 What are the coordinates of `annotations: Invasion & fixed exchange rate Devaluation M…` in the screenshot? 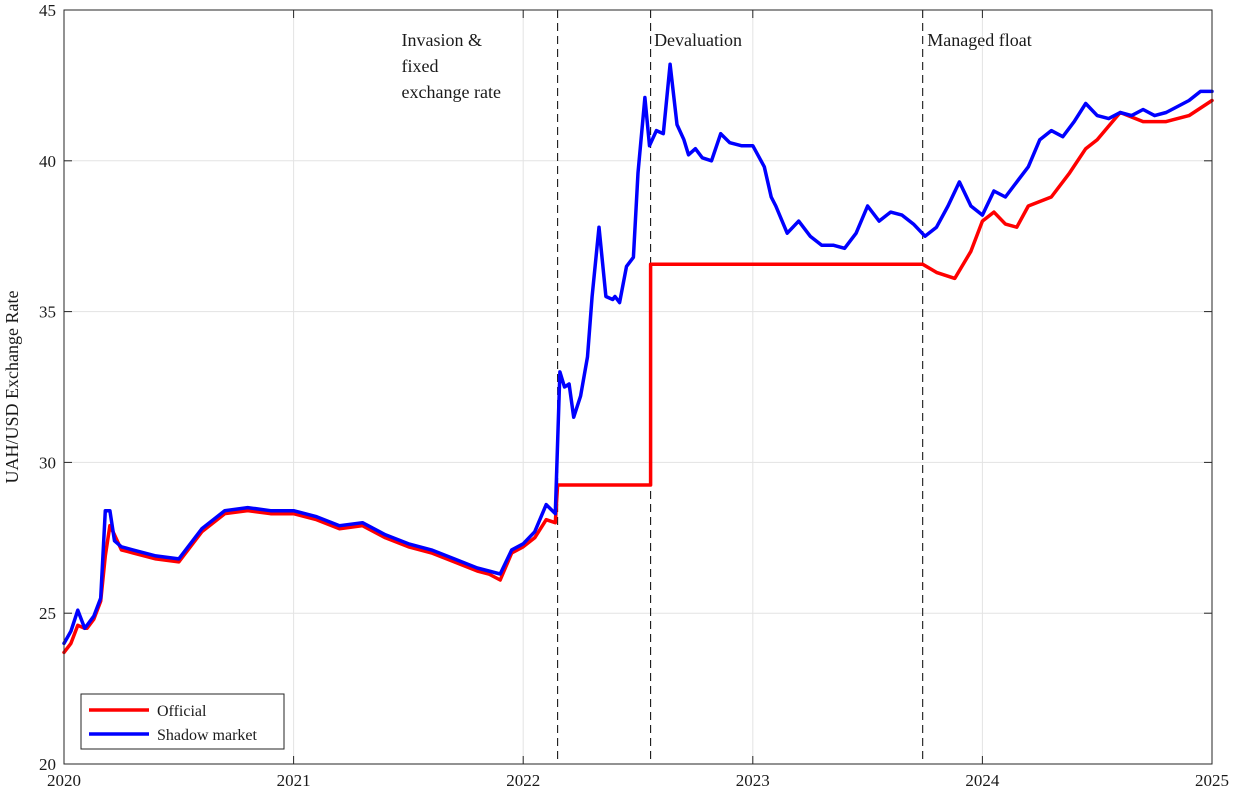 It's located at (717, 66).